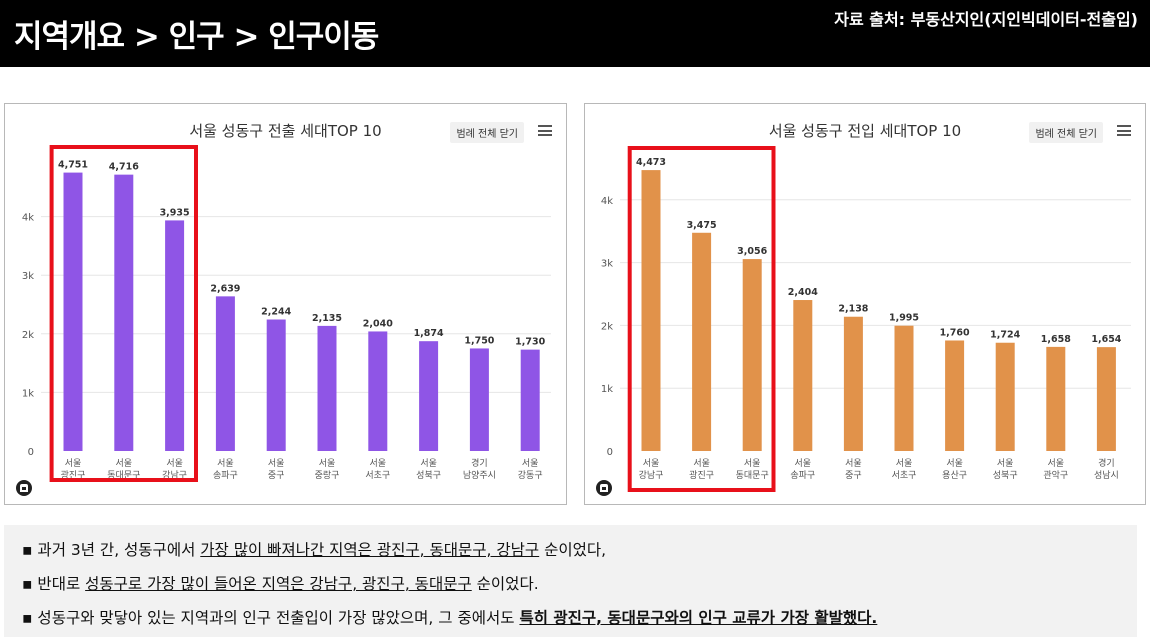  What do you see at coordinates (479, 340) in the screenshot?
I see `data-label: 1,750` at bounding box center [479, 340].